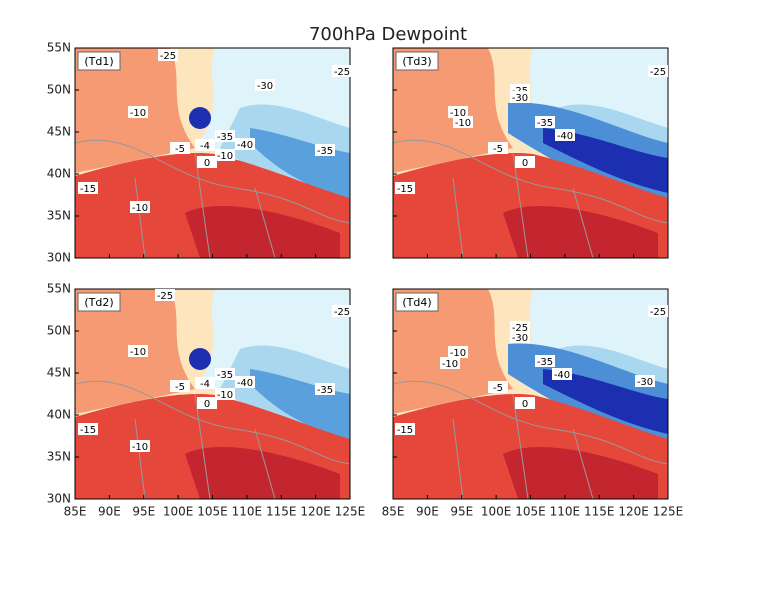  I want to click on map-panel: (Td3)-25-25-30-10-10-35-40-50-15, so click(530, 153).